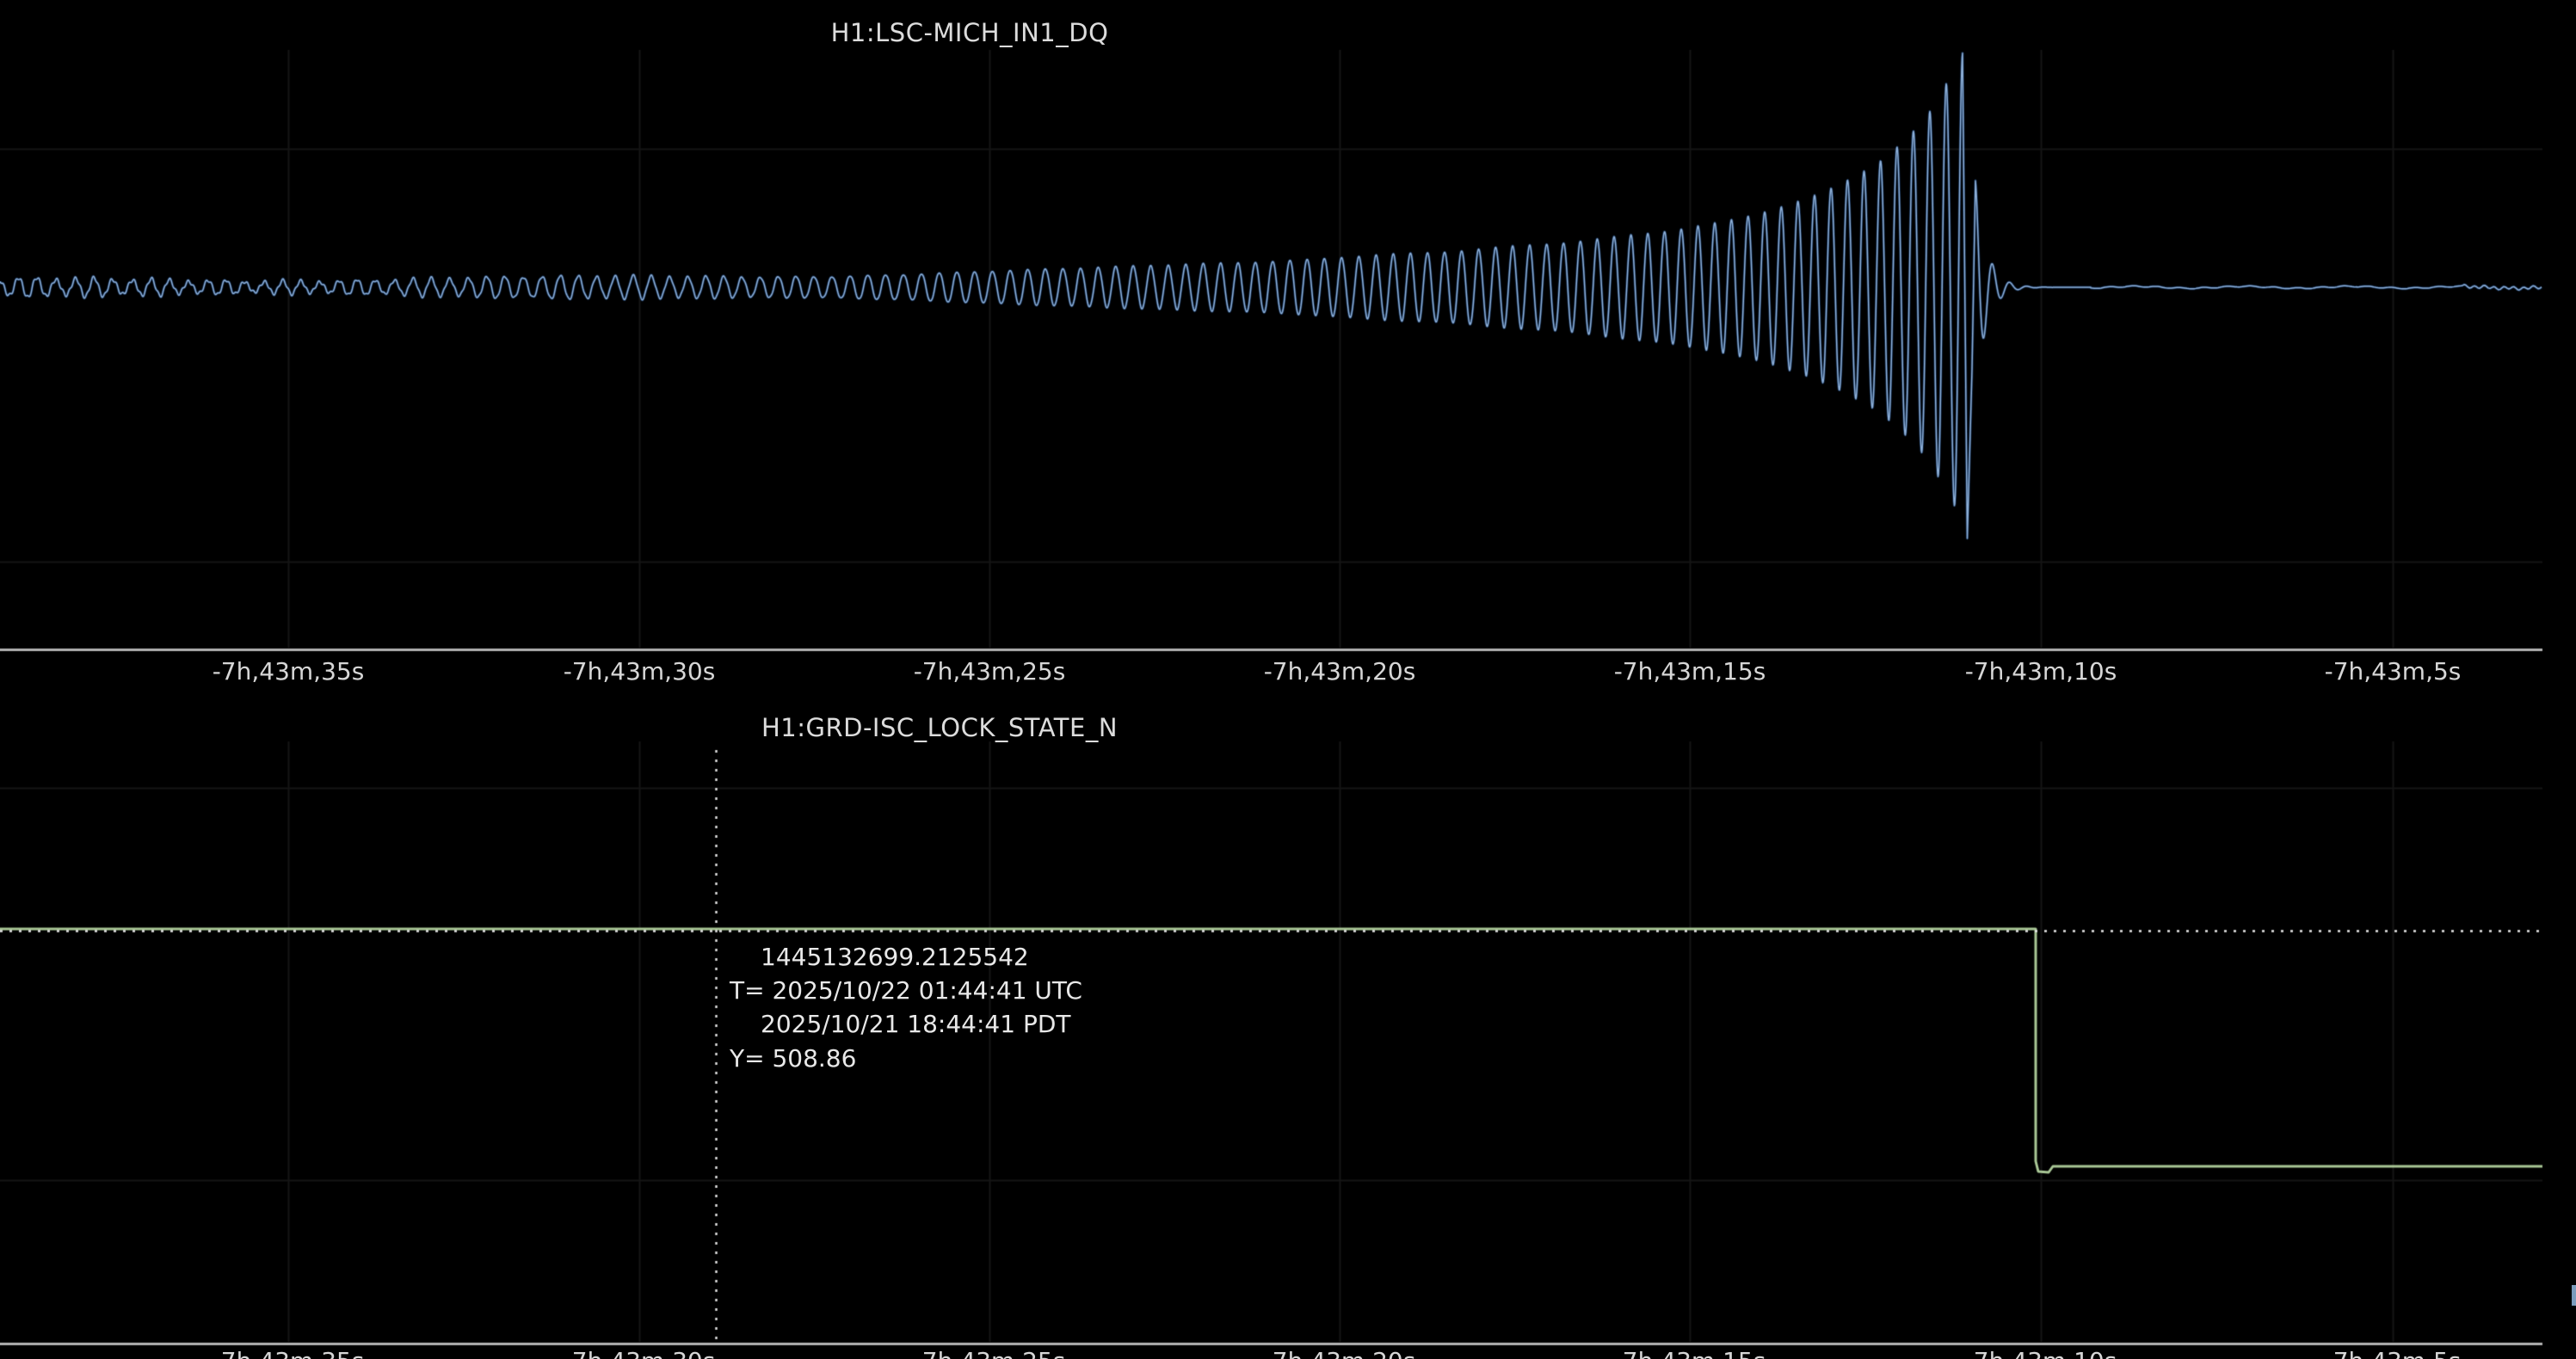  What do you see at coordinates (895, 957) in the screenshot?
I see `cursor-gps-time: 1445132699.2125542` at bounding box center [895, 957].